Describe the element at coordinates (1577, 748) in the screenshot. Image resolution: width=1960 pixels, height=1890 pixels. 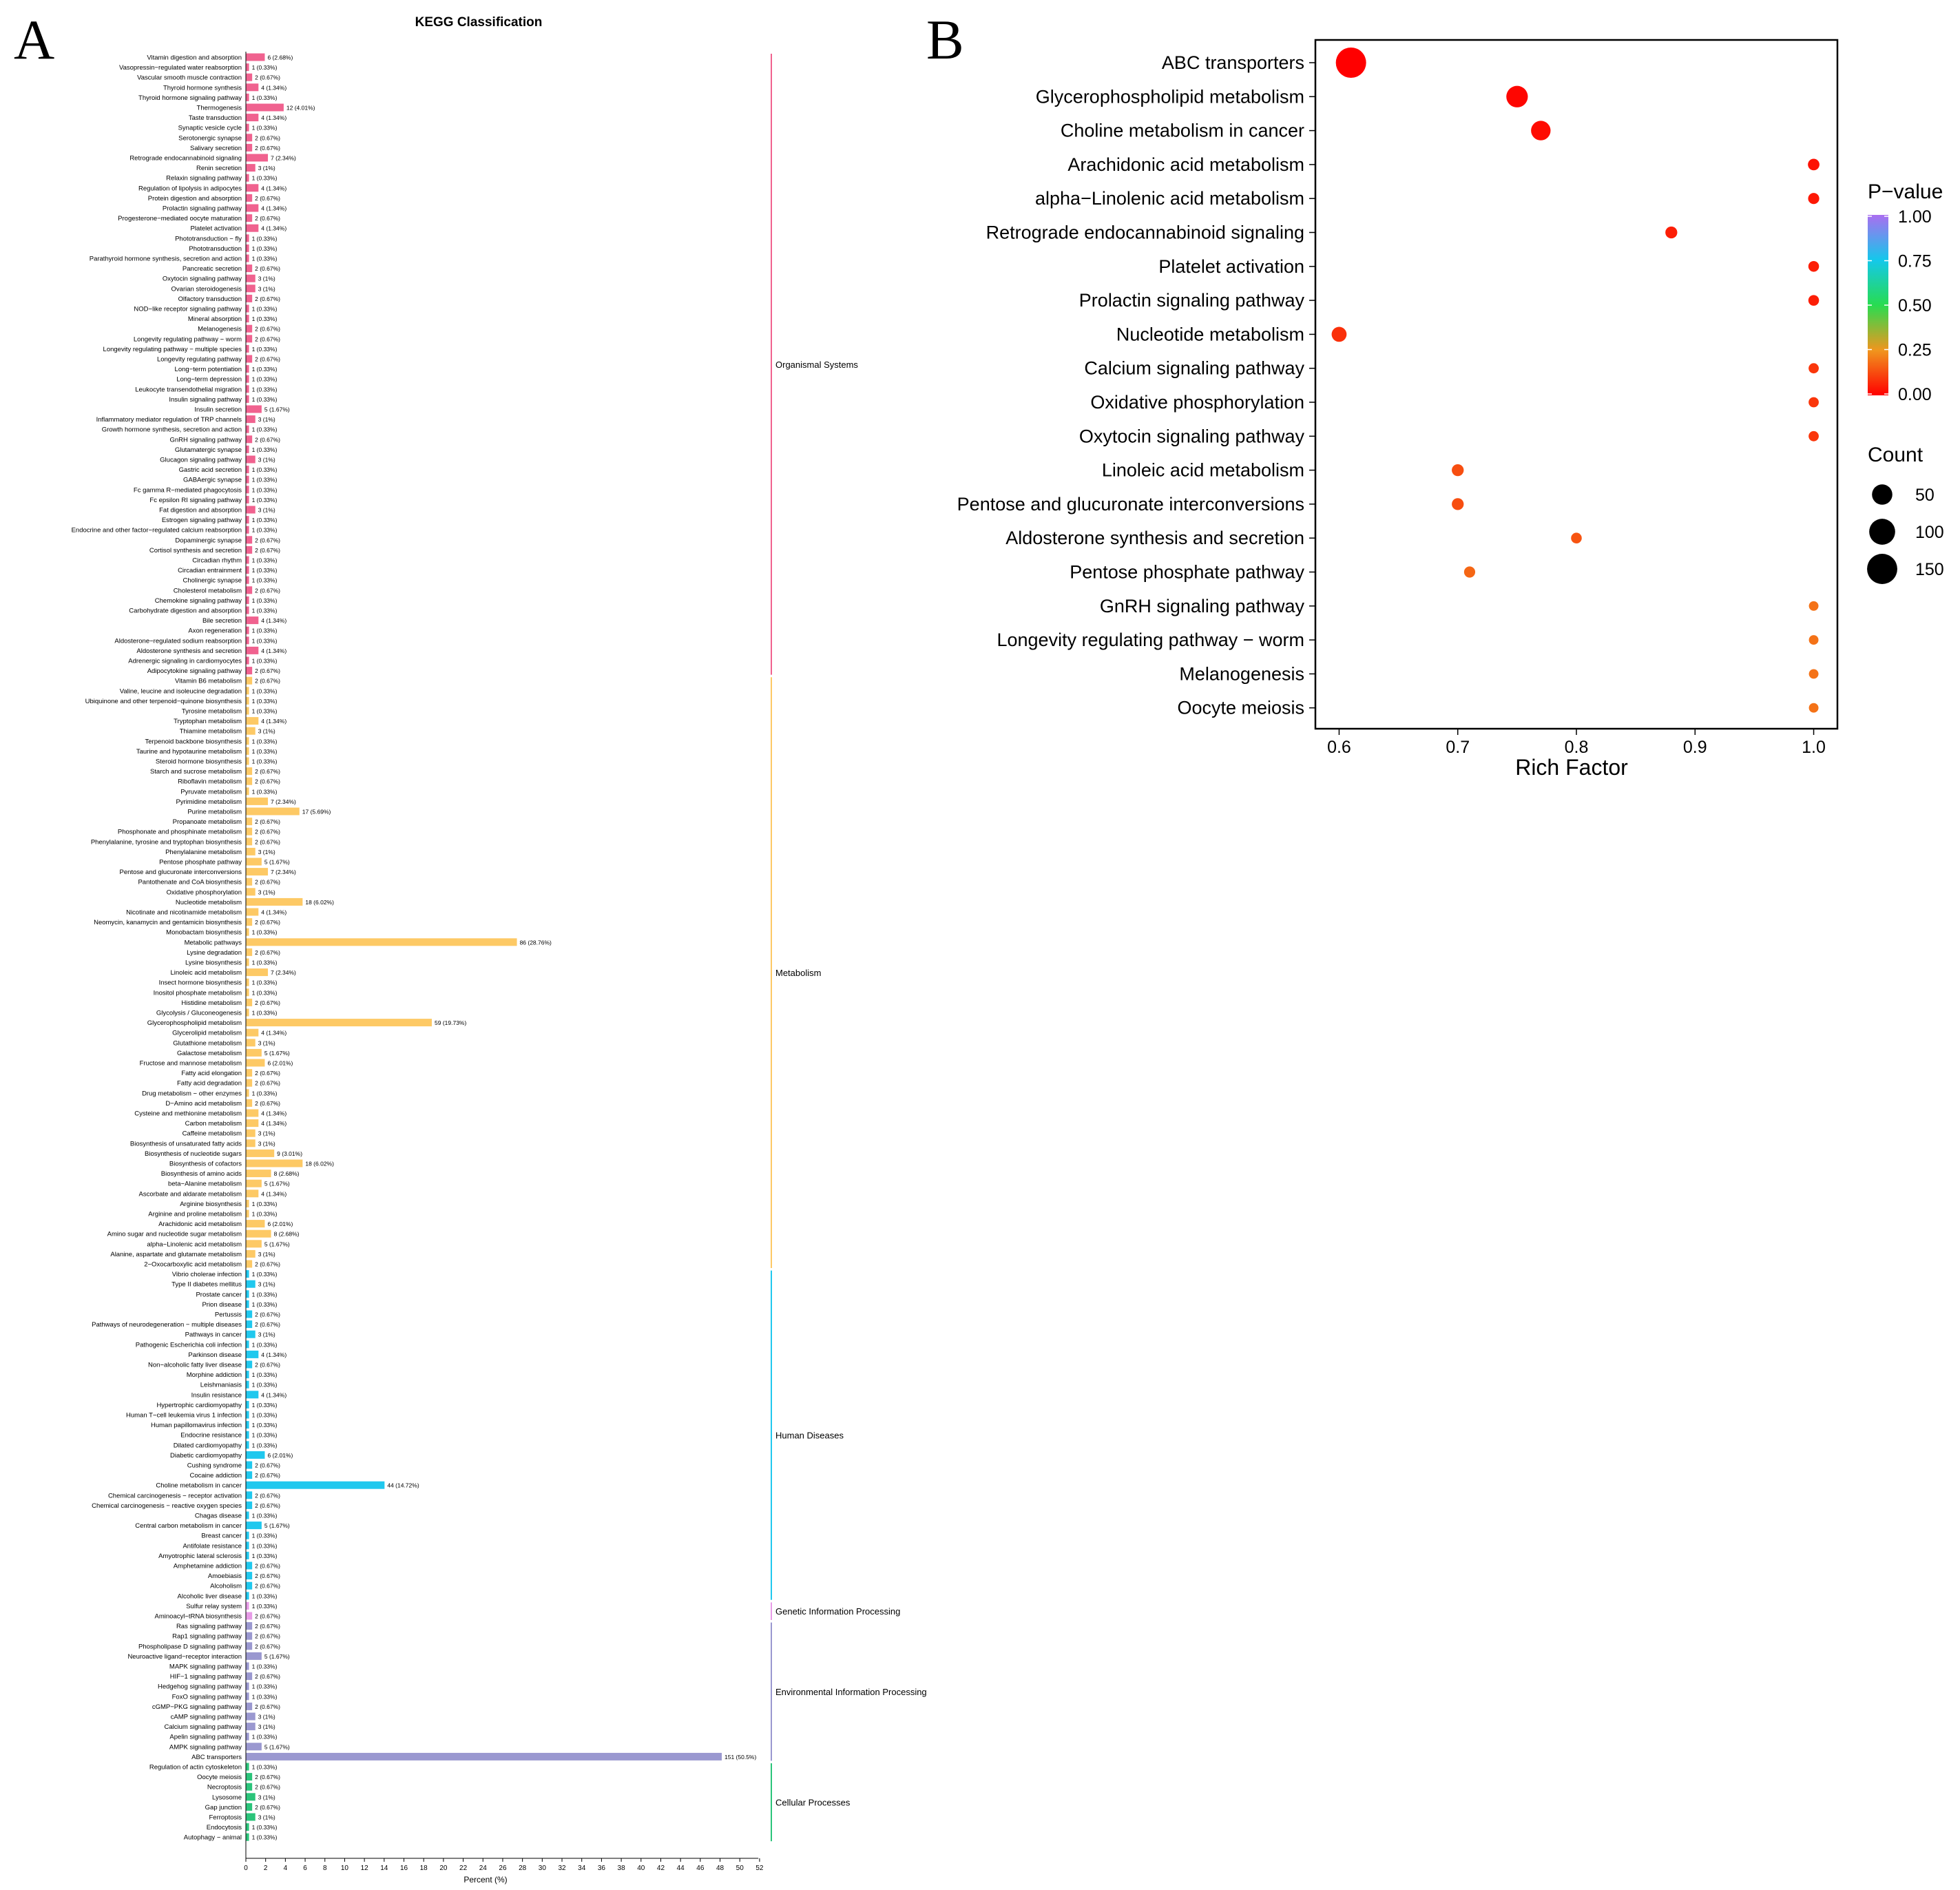
I see `x-tick-label: 0.8` at that location.